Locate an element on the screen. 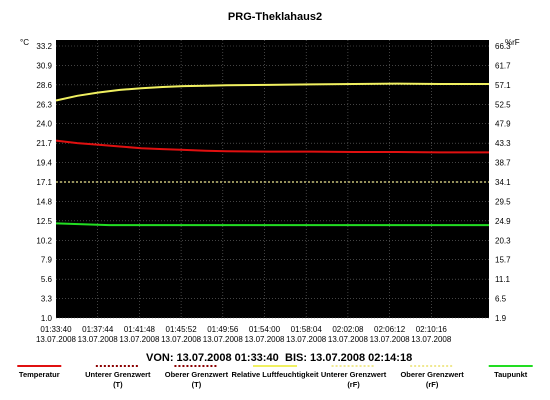 This screenshot has height=400, width=550. left-tick-label: 33.2 is located at coordinates (44, 46).